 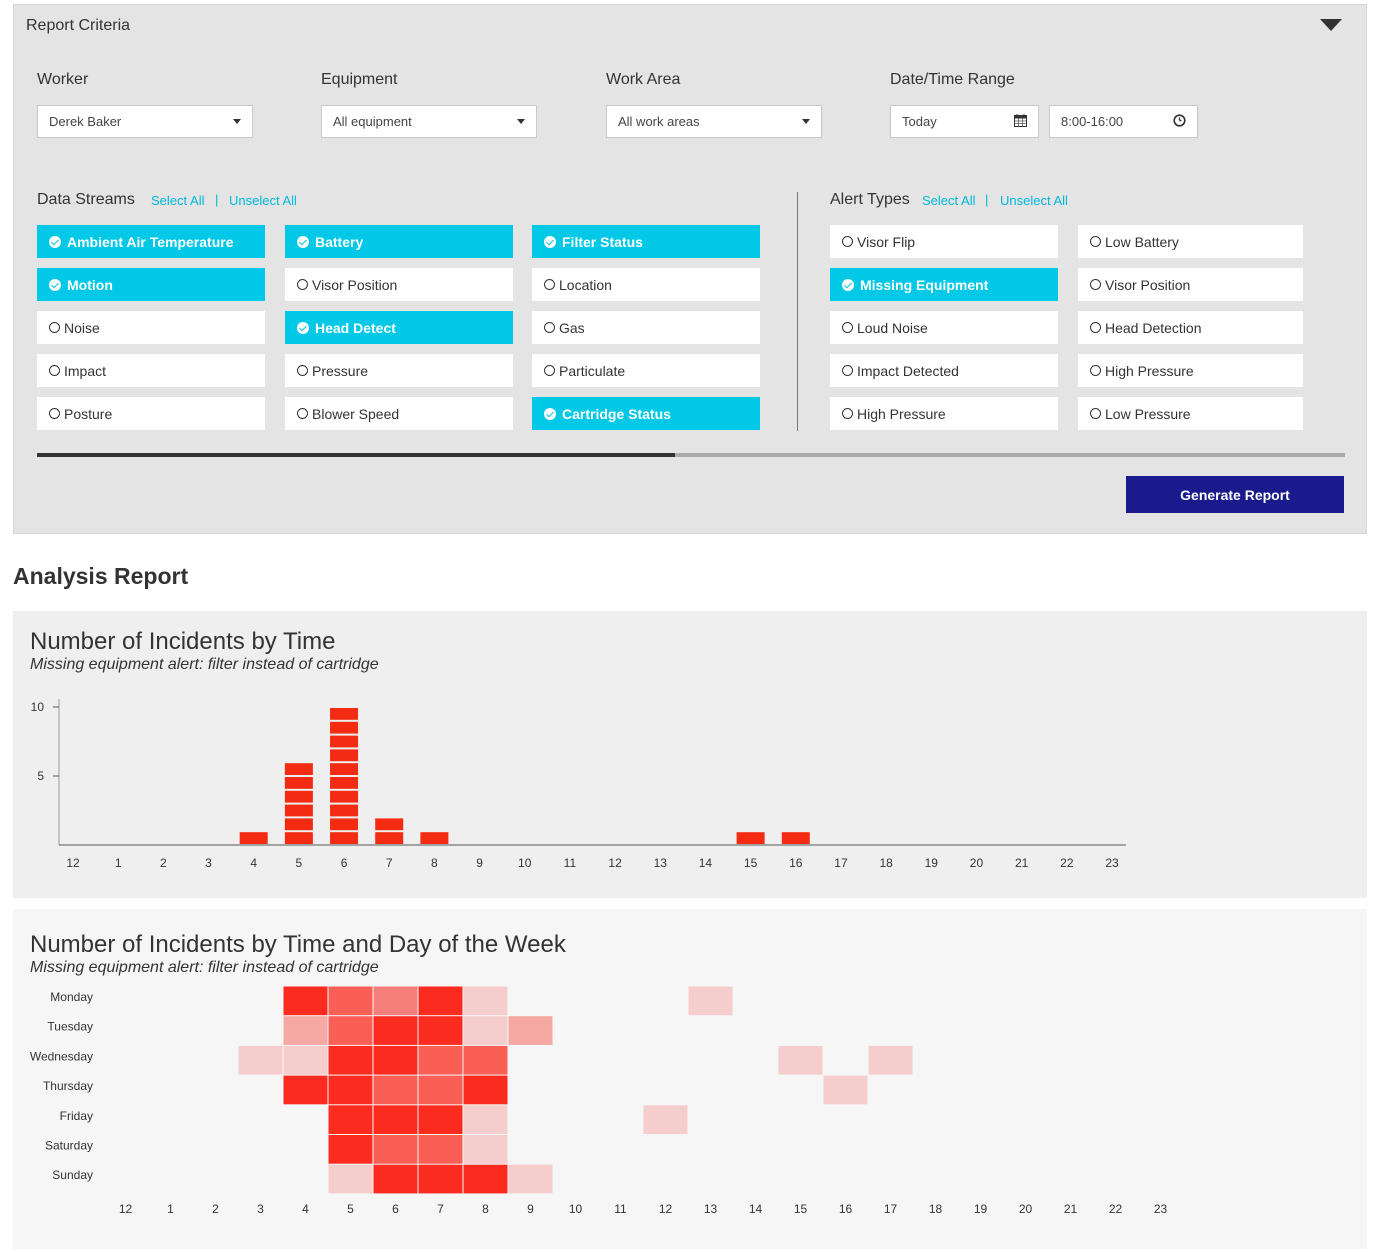 What do you see at coordinates (151, 241) in the screenshot?
I see `data-stream-option-ambient-air-temperature: Ambient Air Temperature` at bounding box center [151, 241].